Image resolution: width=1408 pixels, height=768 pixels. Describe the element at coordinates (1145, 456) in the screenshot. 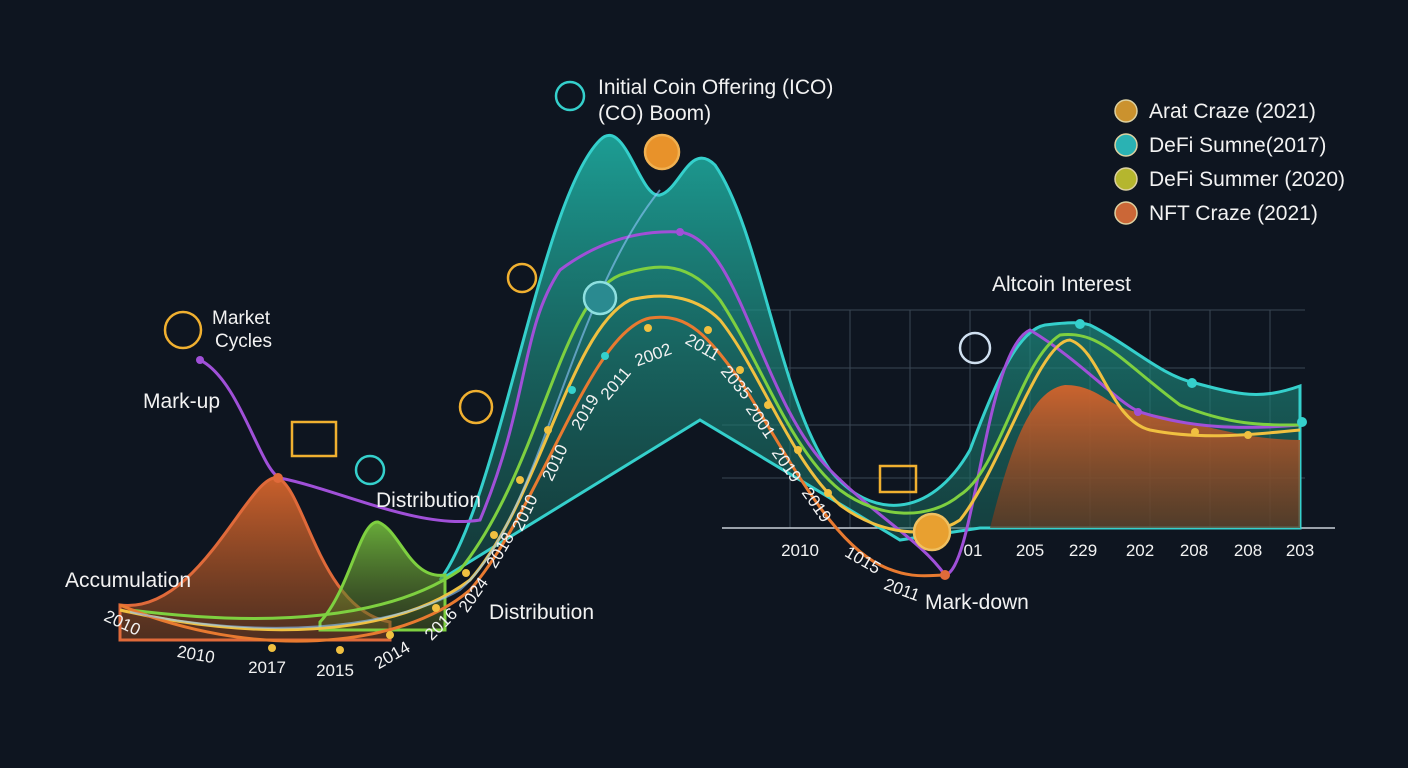

I see `orange-area` at that location.